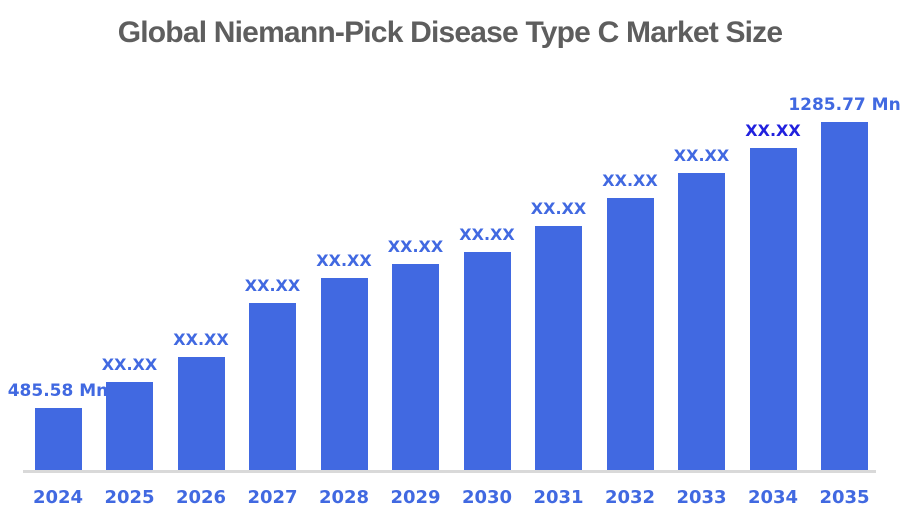 Image resolution: width=900 pixels, height=525 pixels. I want to click on bar-2032, so click(630, 334).